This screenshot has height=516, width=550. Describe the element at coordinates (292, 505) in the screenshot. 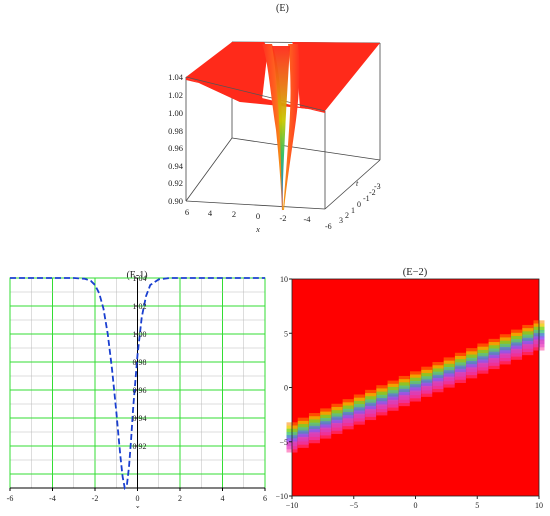

I see `x-tick-label: −10` at that location.